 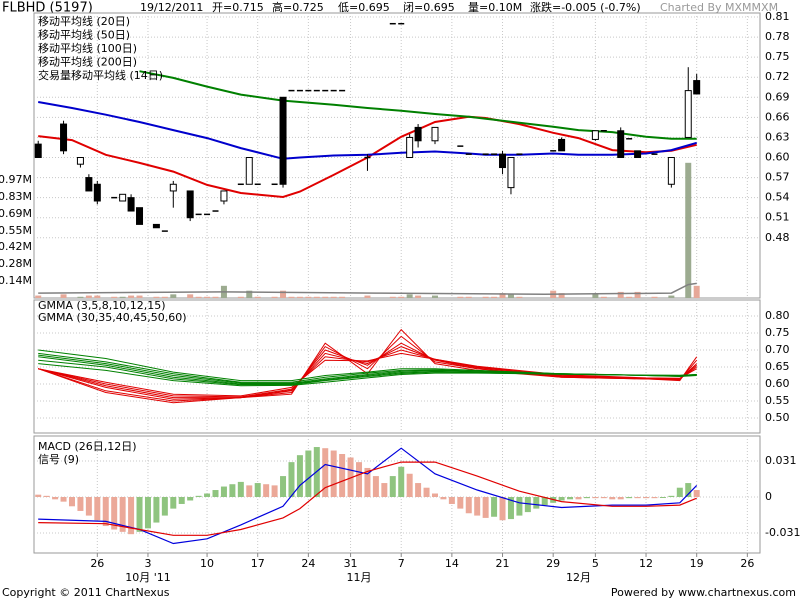 I want to click on legend-entry: GMMA (3,5,8,10,12,15), so click(x=102, y=305).